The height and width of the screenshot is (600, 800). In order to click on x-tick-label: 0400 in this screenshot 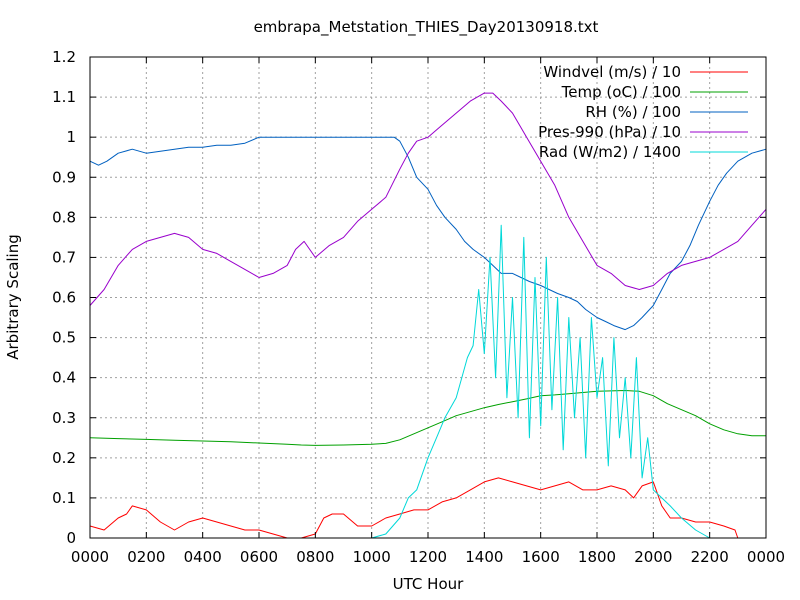, I will do `click(203, 557)`.